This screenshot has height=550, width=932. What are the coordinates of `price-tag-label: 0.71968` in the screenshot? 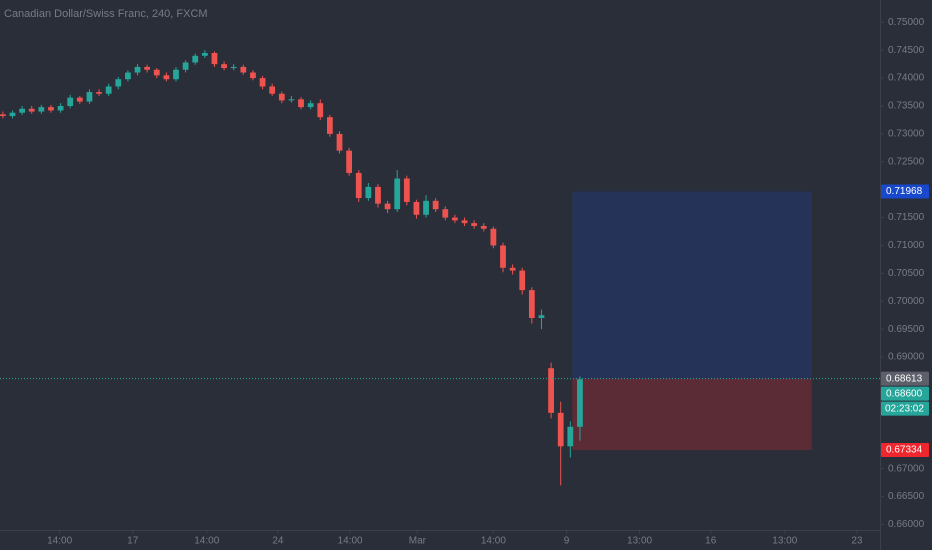 It's located at (904, 191).